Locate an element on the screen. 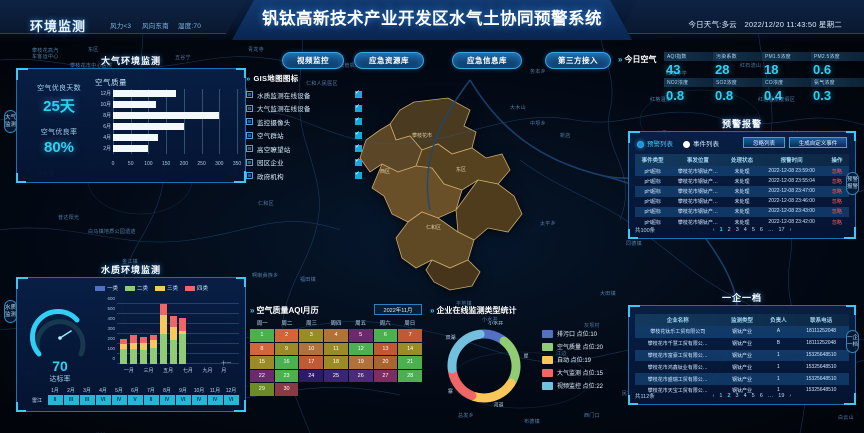 The width and height of the screenshot is (864, 433). tab-warning-list: 预警列表 is located at coordinates (655, 143).